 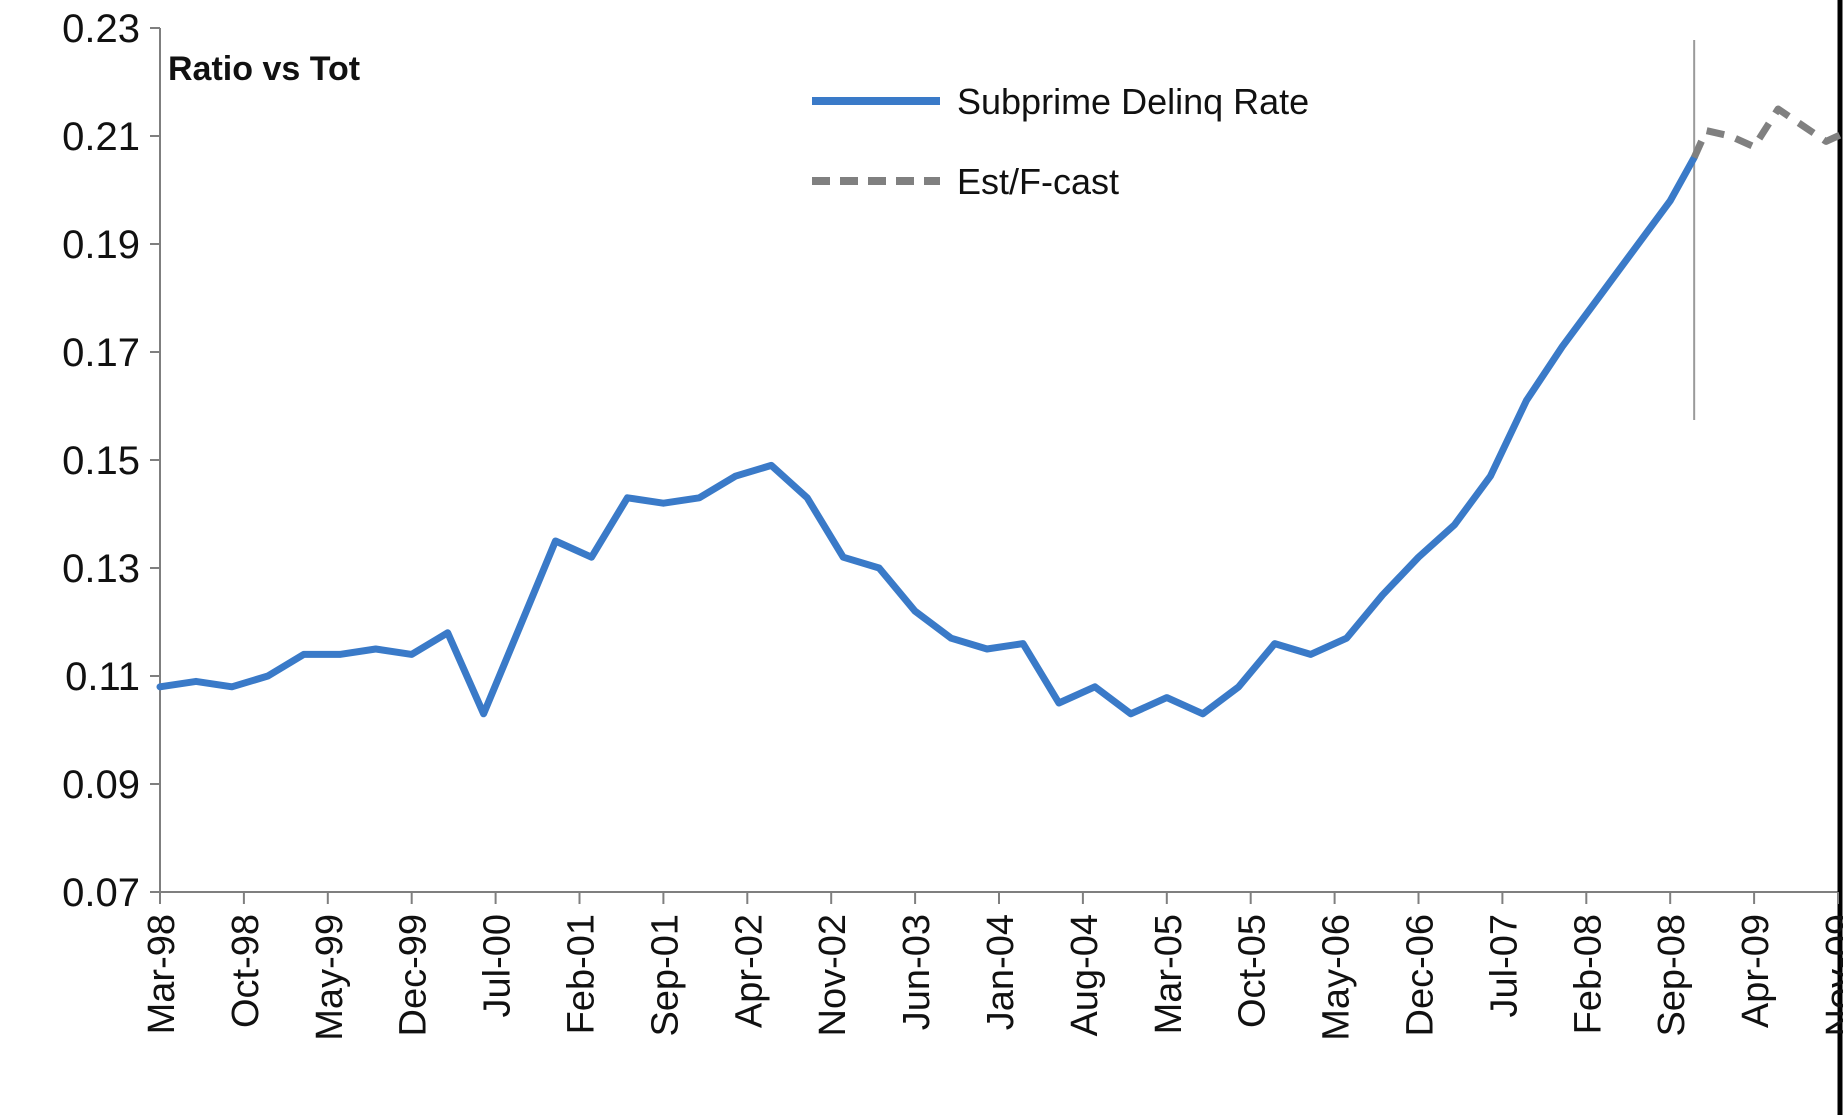 What do you see at coordinates (101, 353) in the screenshot?
I see `y-tick-label: 0.17` at bounding box center [101, 353].